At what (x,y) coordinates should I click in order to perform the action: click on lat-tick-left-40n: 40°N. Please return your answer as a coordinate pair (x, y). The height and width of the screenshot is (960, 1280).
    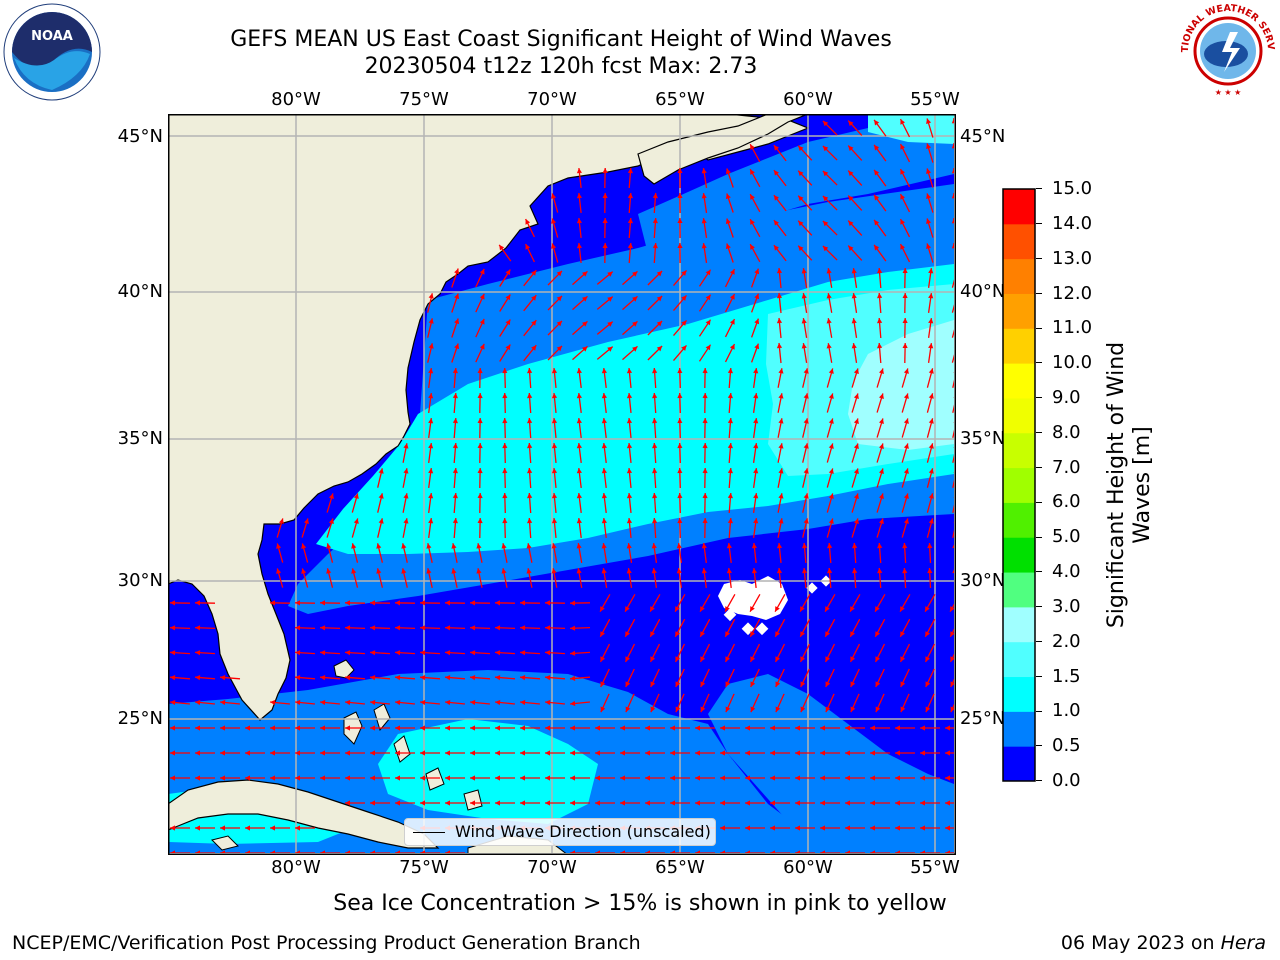
    Looking at the image, I should click on (140, 291).